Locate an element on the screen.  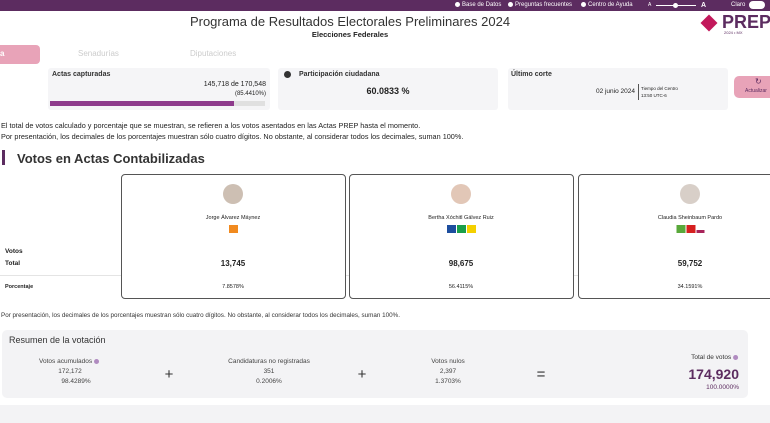
link-text: Centro de Ayuda is located at coordinates (610, 5).